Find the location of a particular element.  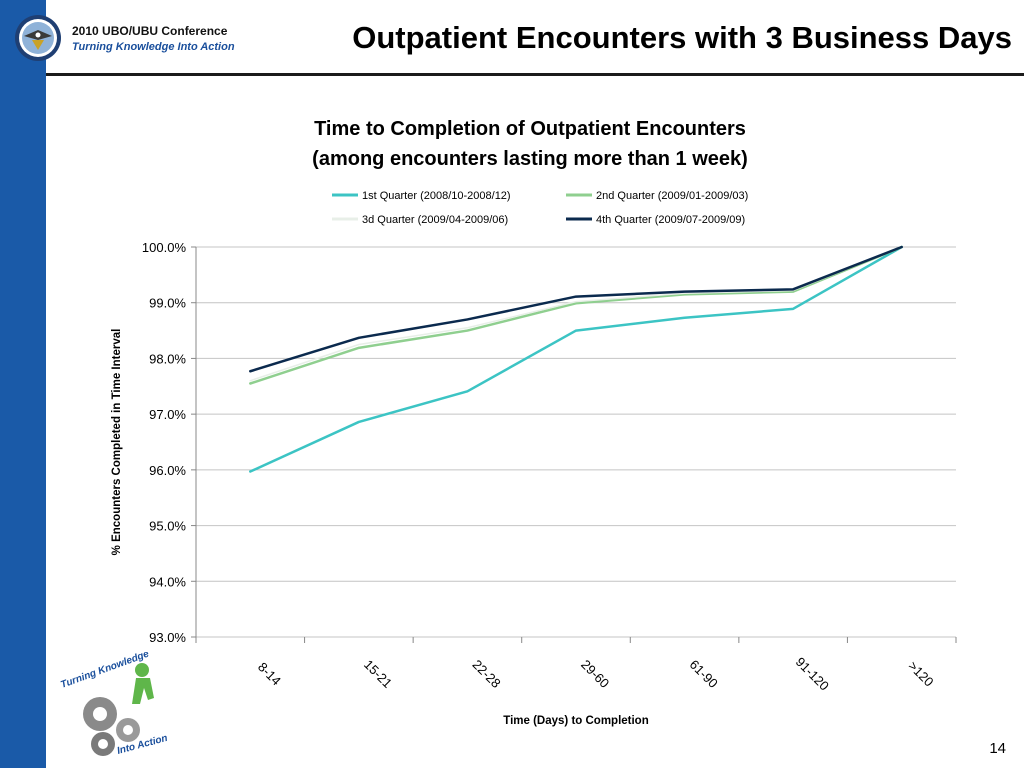

legend-label-q4: 4th Quarter (2009/07-2009/09) is located at coordinates (670, 220).